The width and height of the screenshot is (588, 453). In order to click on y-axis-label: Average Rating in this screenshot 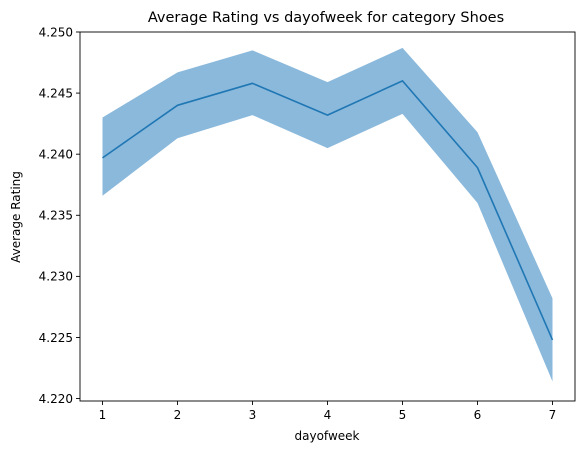, I will do `click(16, 217)`.